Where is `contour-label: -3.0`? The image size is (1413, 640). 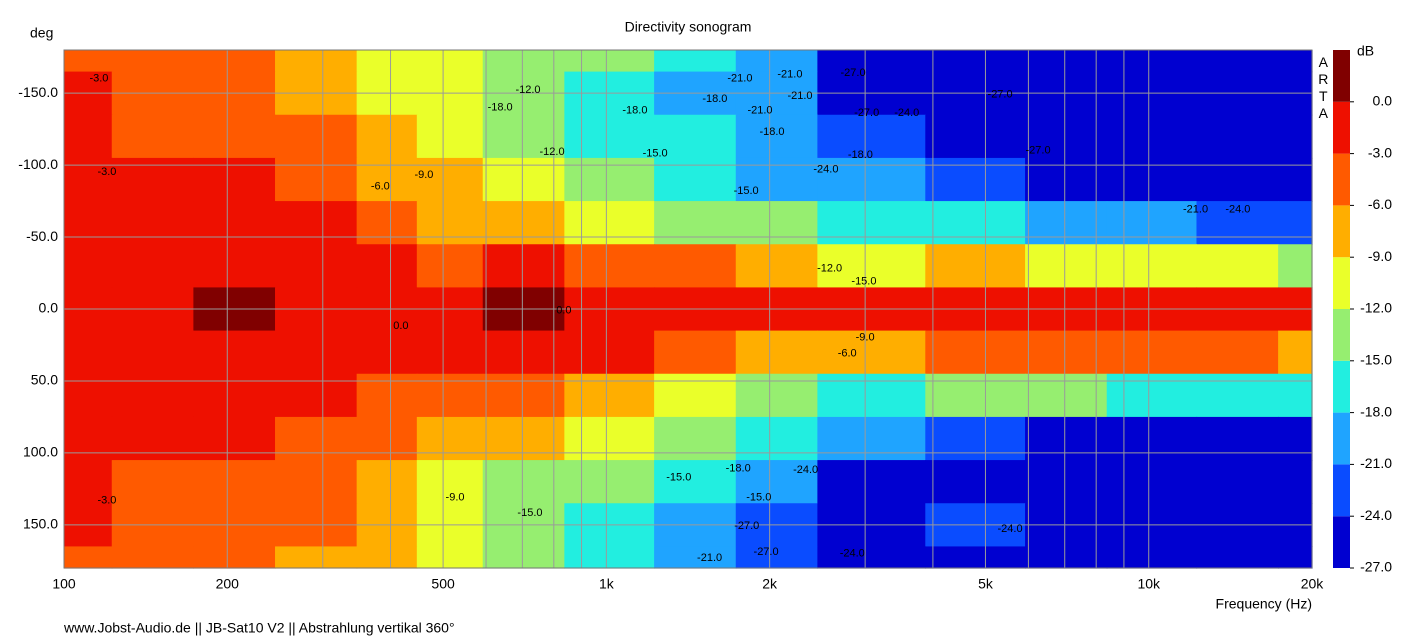
contour-label: -3.0 is located at coordinates (106, 500).